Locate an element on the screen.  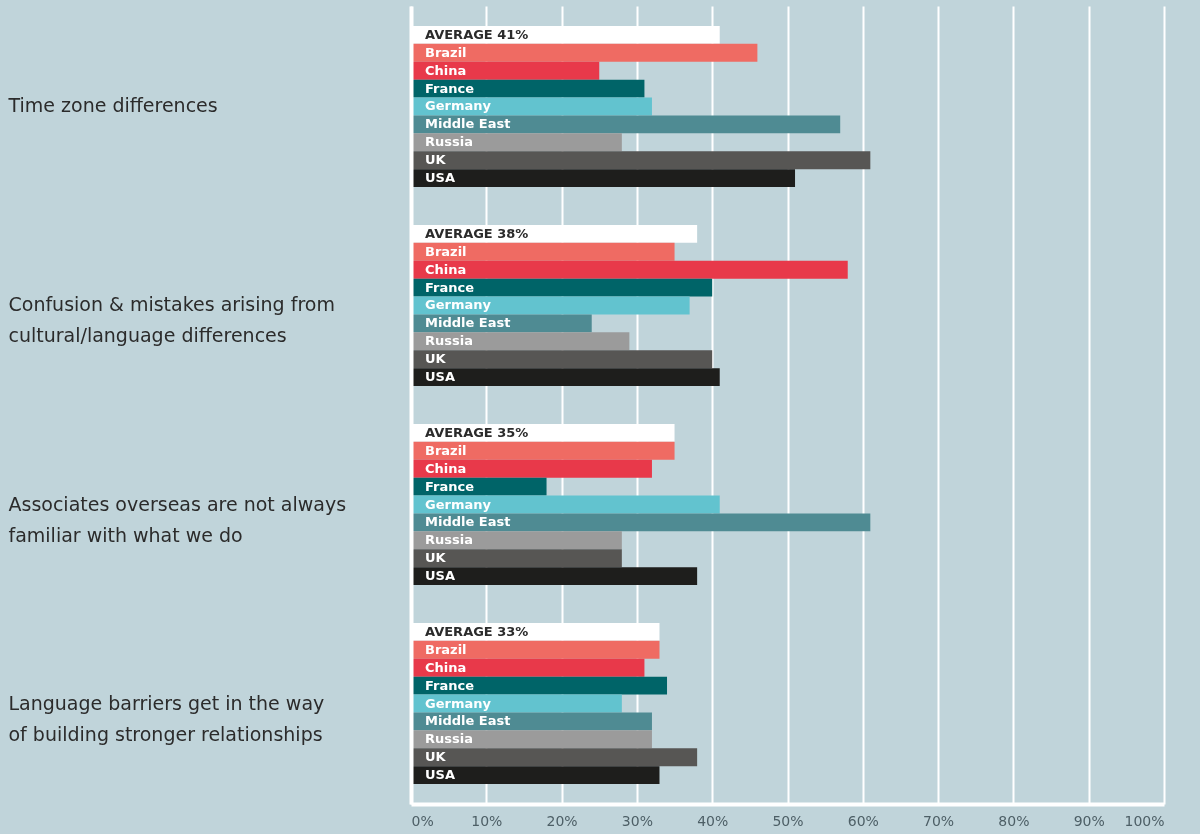
text: AVERAGE 41% is located at coordinates (477, 34).